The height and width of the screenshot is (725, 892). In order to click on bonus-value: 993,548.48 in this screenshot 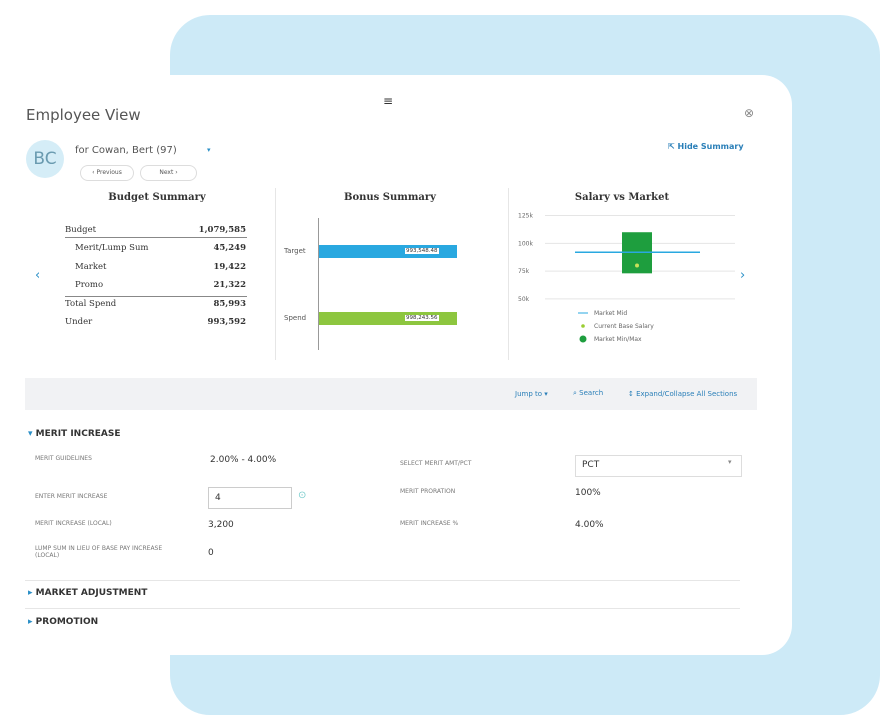, I will do `click(422, 251)`.